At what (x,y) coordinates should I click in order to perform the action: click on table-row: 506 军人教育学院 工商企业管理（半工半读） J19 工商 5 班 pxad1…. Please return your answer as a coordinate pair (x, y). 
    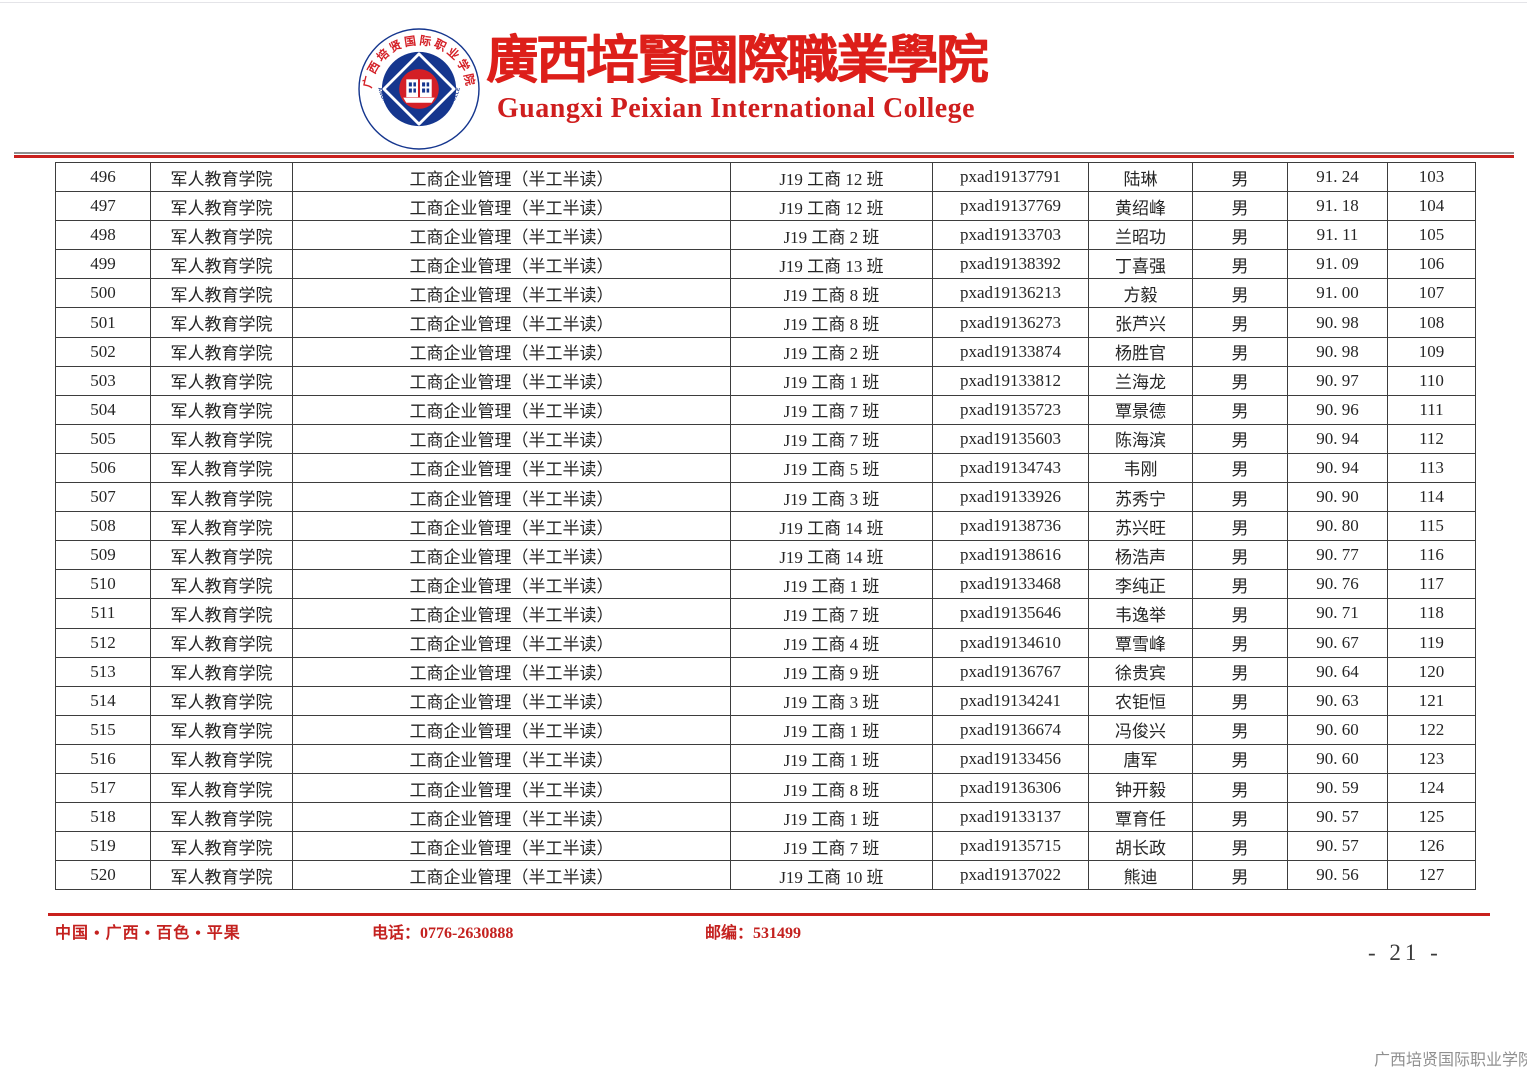
    Looking at the image, I should click on (765, 468).